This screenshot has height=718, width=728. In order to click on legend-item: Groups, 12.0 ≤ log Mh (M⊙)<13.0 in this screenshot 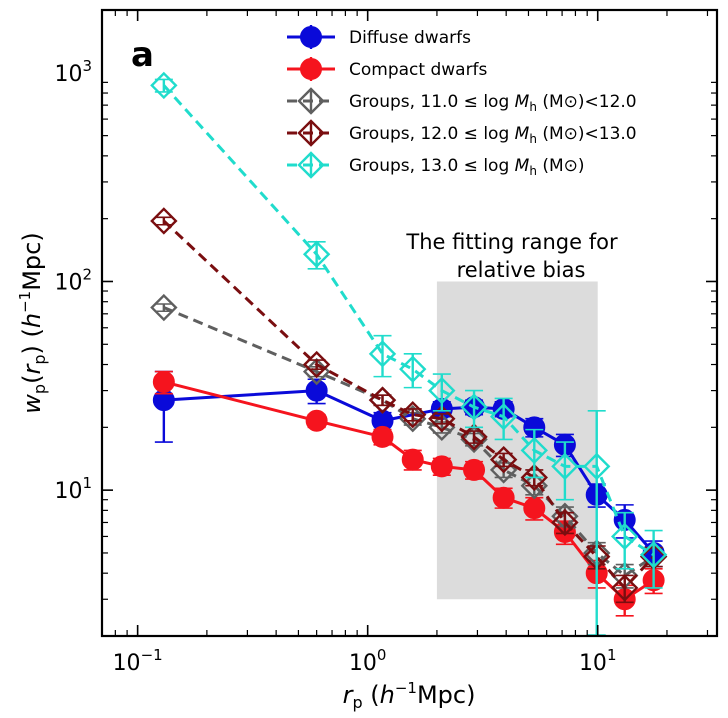, I will do `click(462, 133)`.